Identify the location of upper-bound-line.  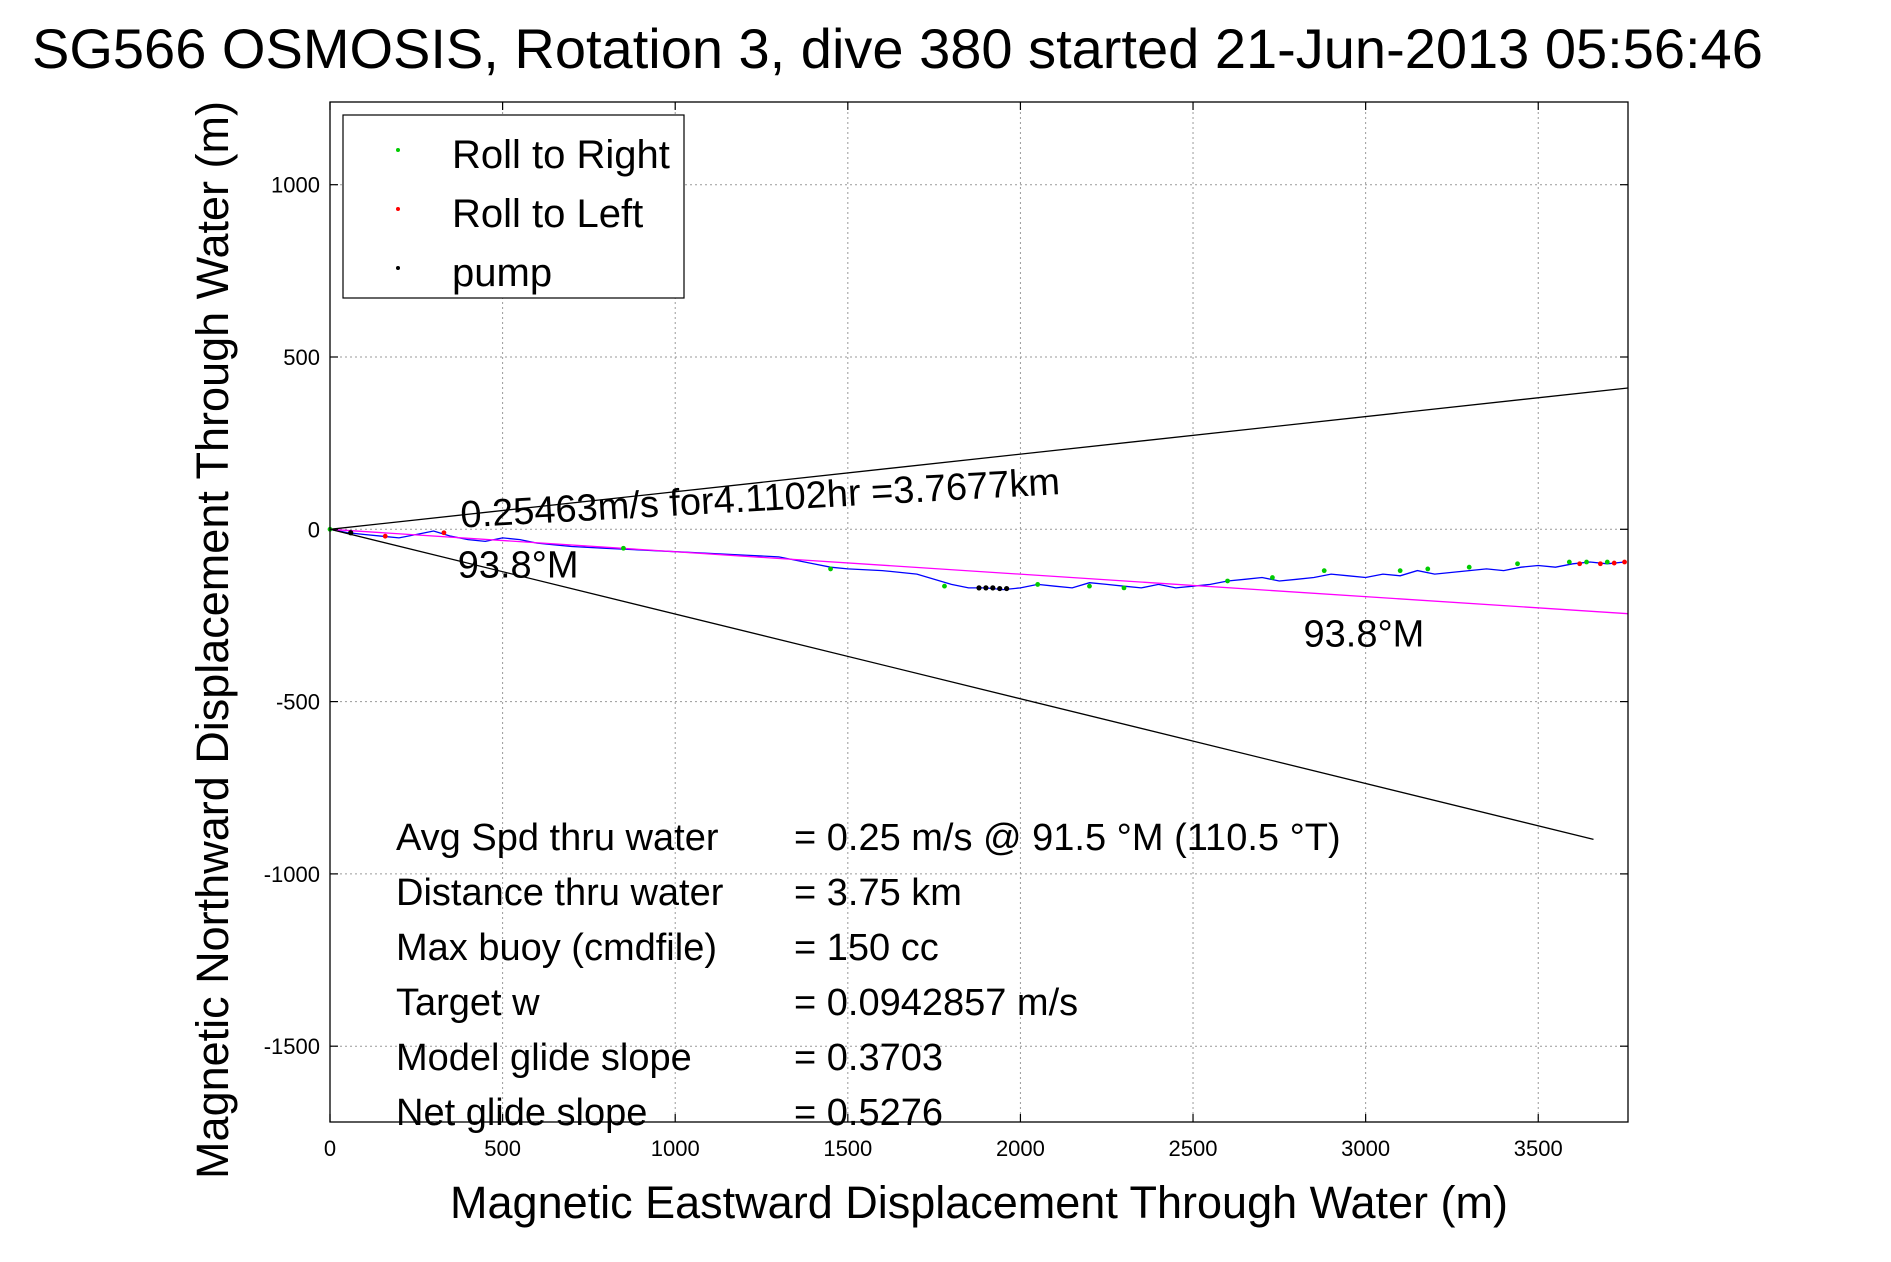
(979, 458).